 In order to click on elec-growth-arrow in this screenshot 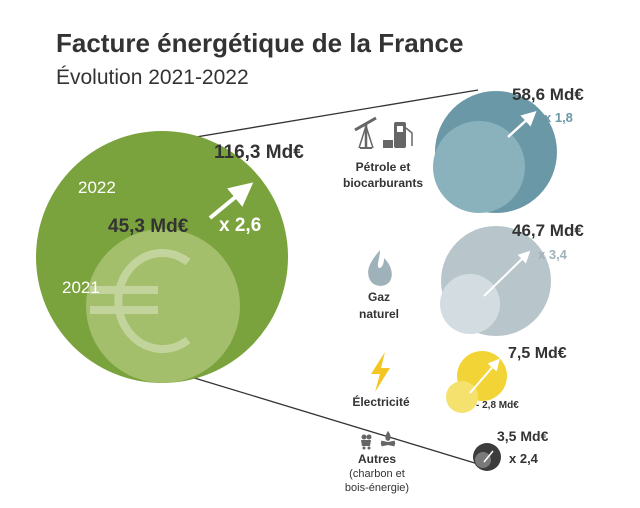, I will do `click(484, 376)`.